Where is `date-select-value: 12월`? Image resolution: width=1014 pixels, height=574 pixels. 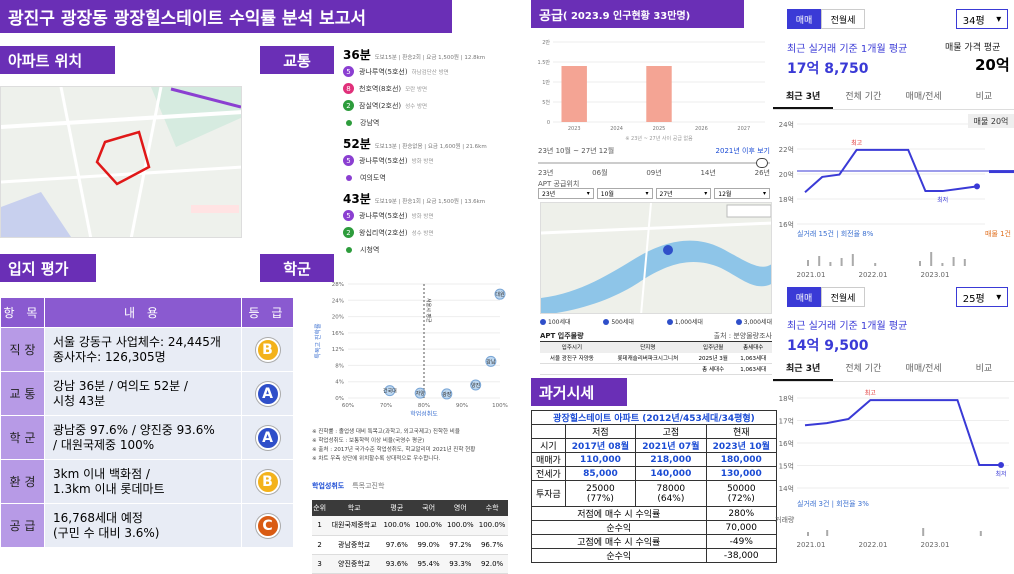
date-select-value: 12월 is located at coordinates (725, 194).